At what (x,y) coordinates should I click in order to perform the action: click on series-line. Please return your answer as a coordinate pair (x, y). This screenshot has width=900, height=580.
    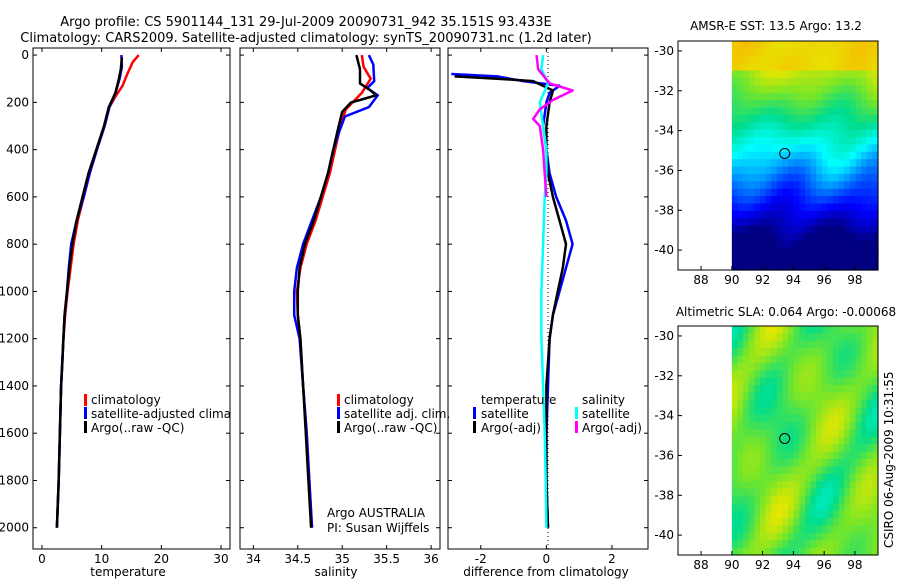
    Looking at the image, I should click on (337, 291).